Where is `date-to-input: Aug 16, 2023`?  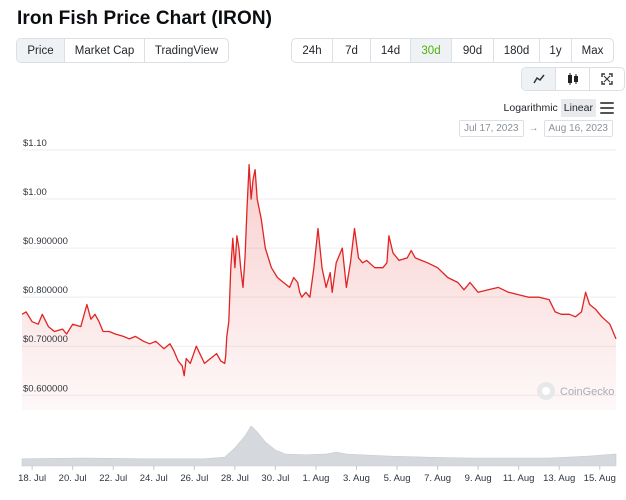
date-to-input: Aug 16, 2023 is located at coordinates (578, 128).